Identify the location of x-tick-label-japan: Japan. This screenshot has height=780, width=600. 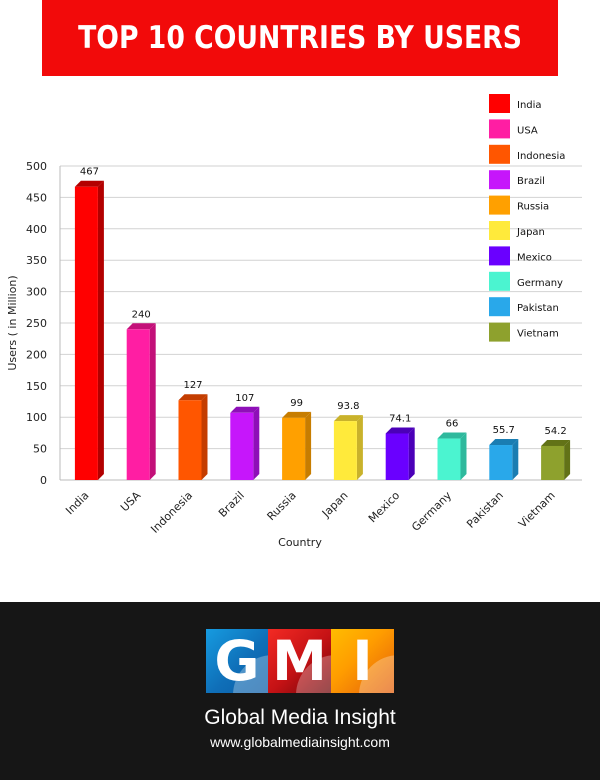
(335, 505).